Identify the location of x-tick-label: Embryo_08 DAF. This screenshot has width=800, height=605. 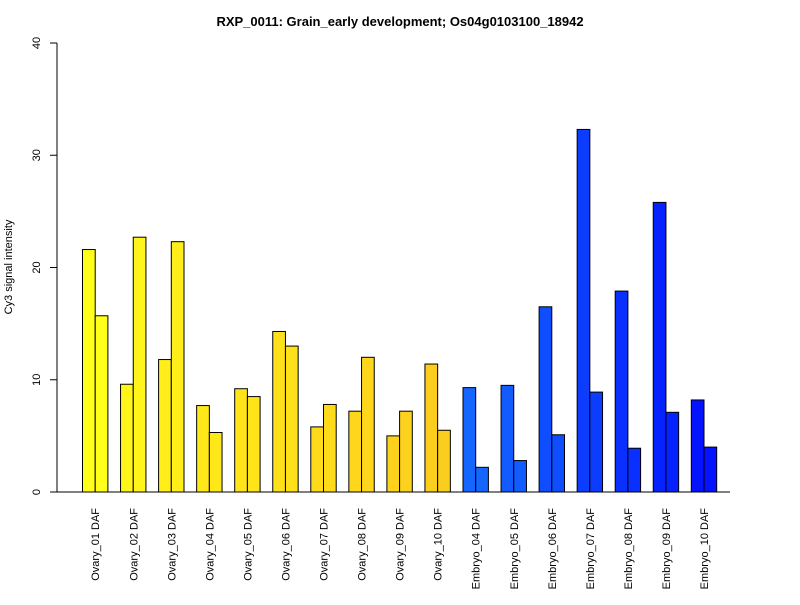
(629, 549).